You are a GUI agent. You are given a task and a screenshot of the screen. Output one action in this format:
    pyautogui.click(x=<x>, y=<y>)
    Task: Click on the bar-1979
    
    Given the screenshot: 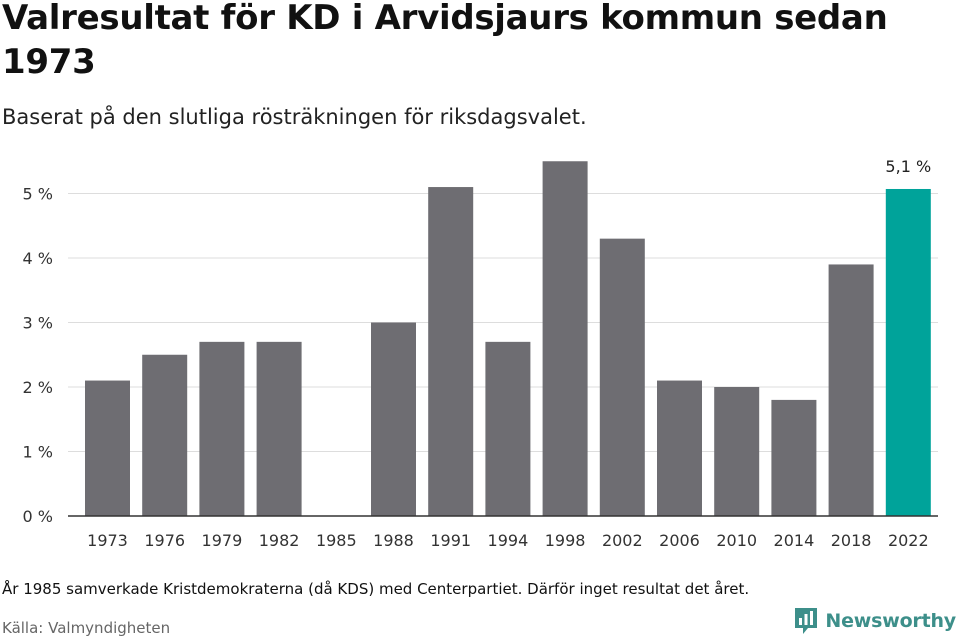 What is the action you would take?
    pyautogui.click(x=222, y=428)
    